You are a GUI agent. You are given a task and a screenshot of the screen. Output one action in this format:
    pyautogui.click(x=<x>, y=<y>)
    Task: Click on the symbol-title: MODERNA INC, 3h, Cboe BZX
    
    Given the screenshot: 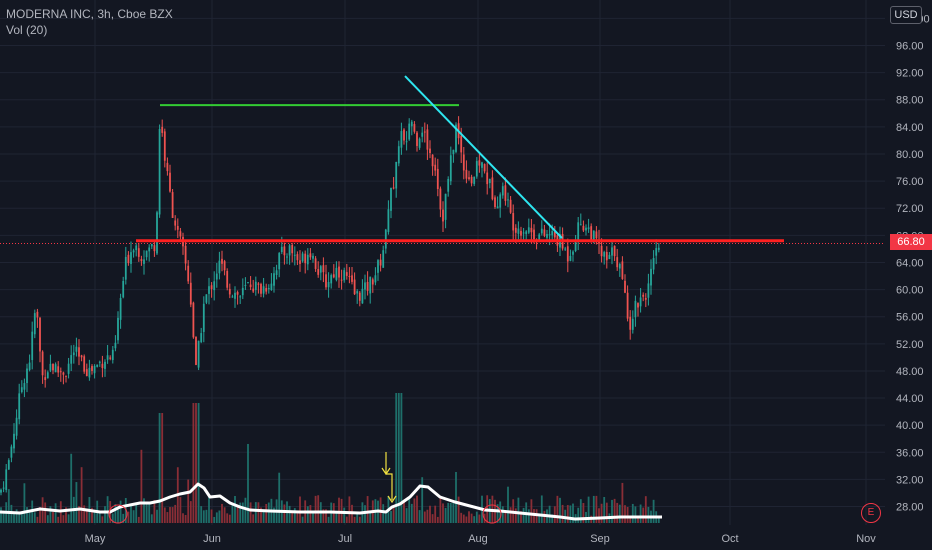 What is the action you would take?
    pyautogui.click(x=89, y=14)
    